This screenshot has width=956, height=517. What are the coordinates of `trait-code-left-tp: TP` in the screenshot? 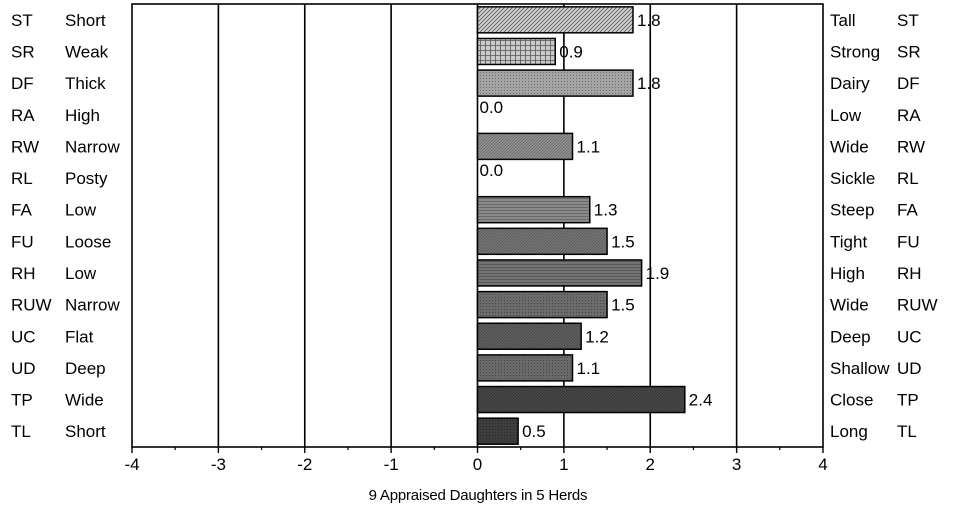 It's located at (22, 400).